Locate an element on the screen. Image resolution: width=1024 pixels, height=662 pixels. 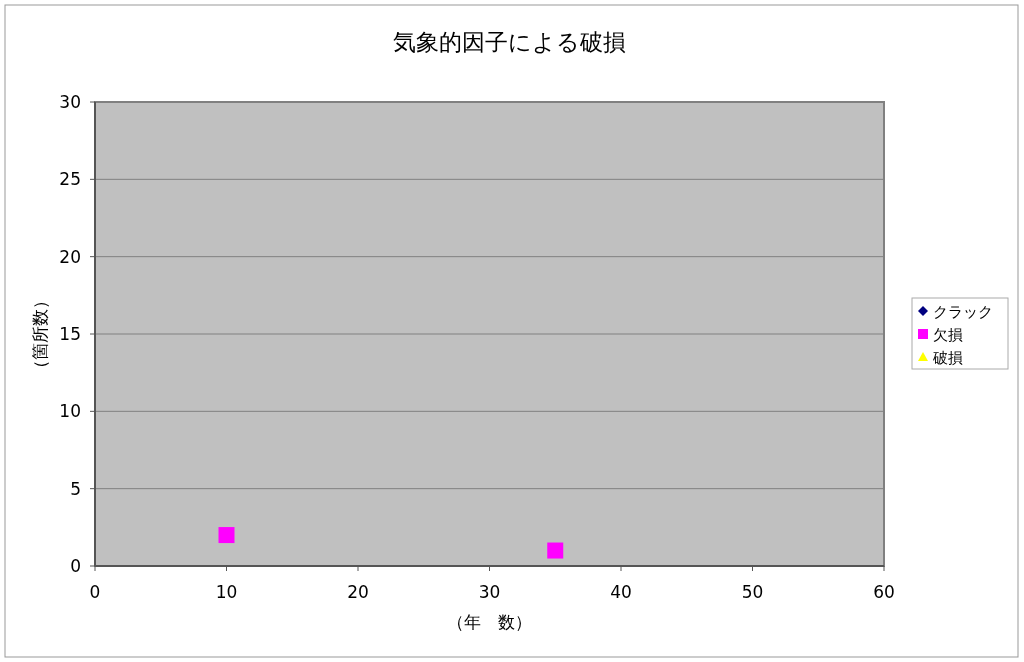
x-axis-title: （年 数） is located at coordinates (489, 622).